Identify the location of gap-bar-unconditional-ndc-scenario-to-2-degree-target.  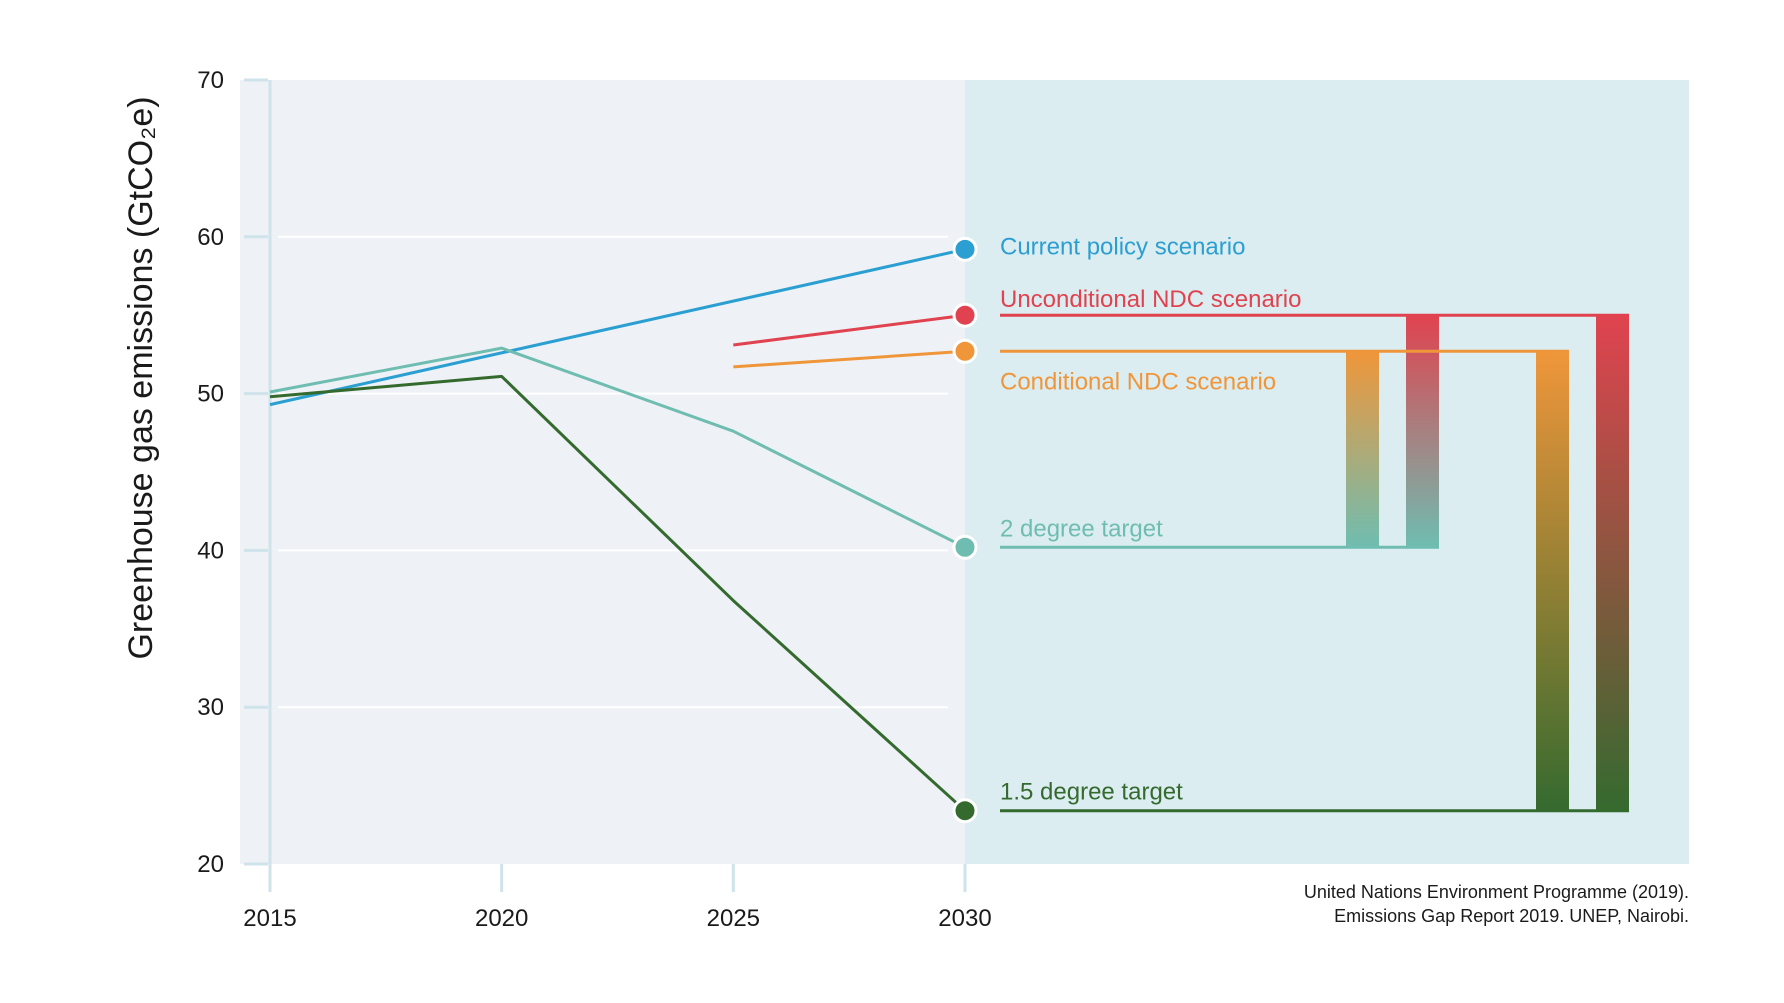
(1422, 431).